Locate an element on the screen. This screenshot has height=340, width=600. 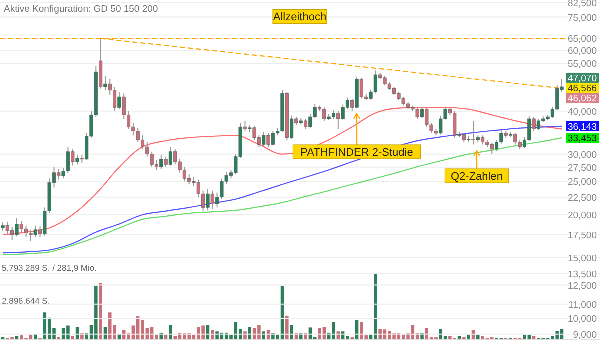
y-tick-label: 27,500 is located at coordinates (582, 168).